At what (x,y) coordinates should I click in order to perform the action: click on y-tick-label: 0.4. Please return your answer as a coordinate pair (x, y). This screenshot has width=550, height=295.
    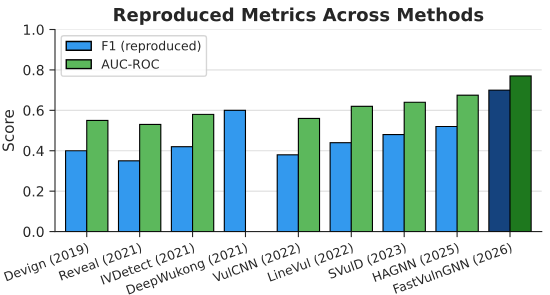
    Looking at the image, I should click on (33, 151).